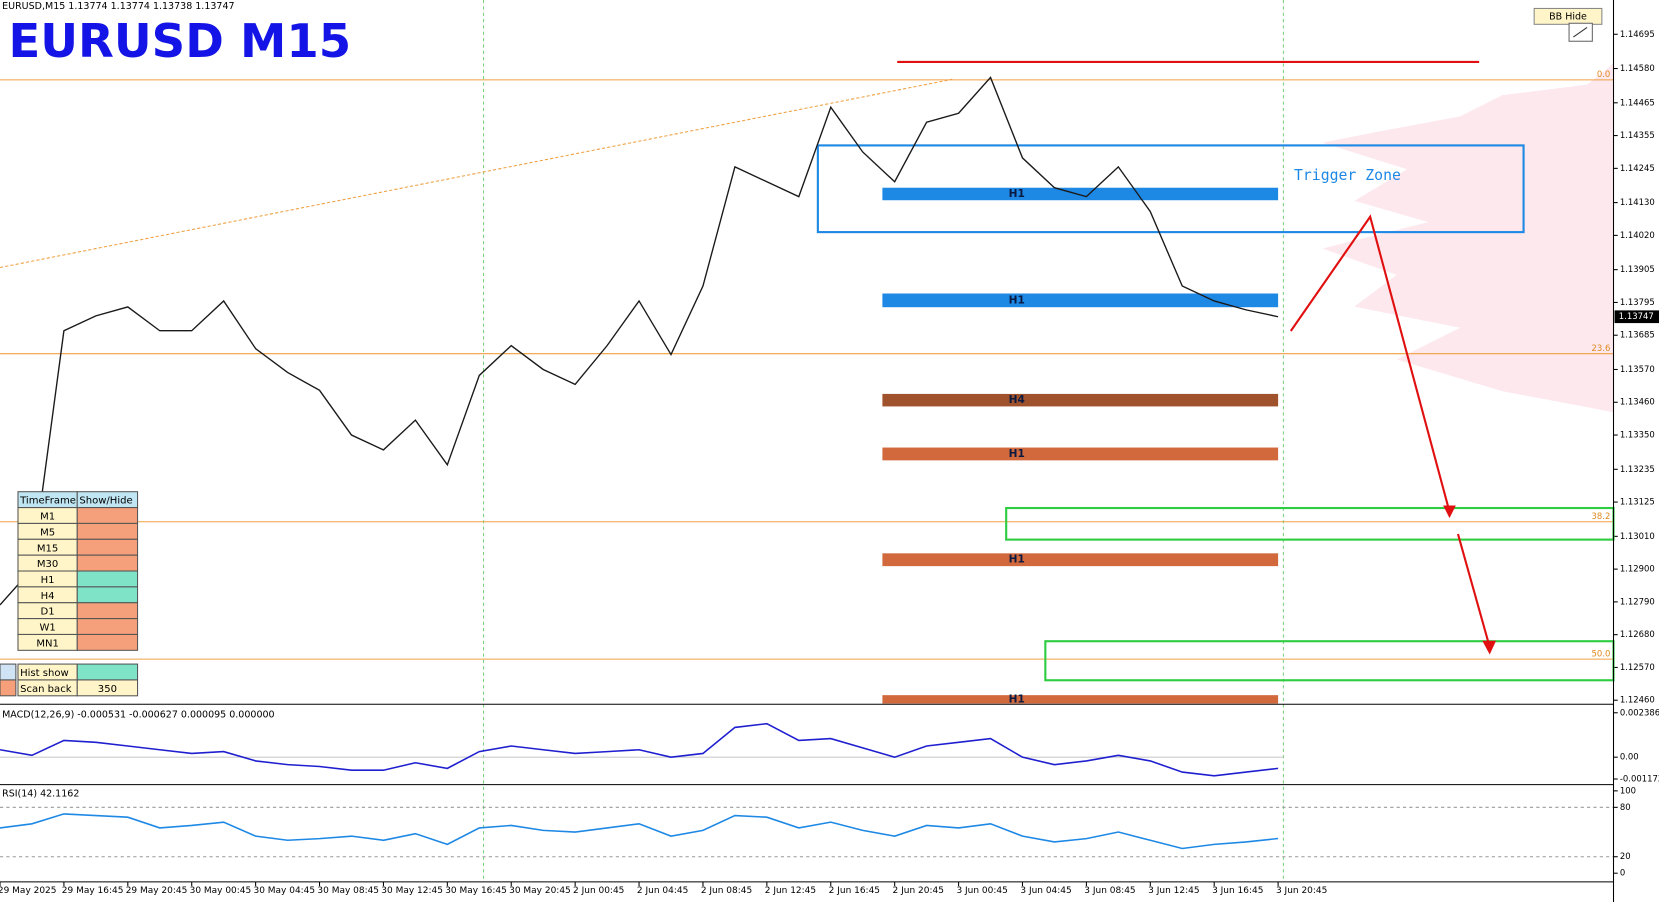 The height and width of the screenshot is (902, 1659). Describe the element at coordinates (47, 628) in the screenshot. I see `timeframe-label: W1` at that location.